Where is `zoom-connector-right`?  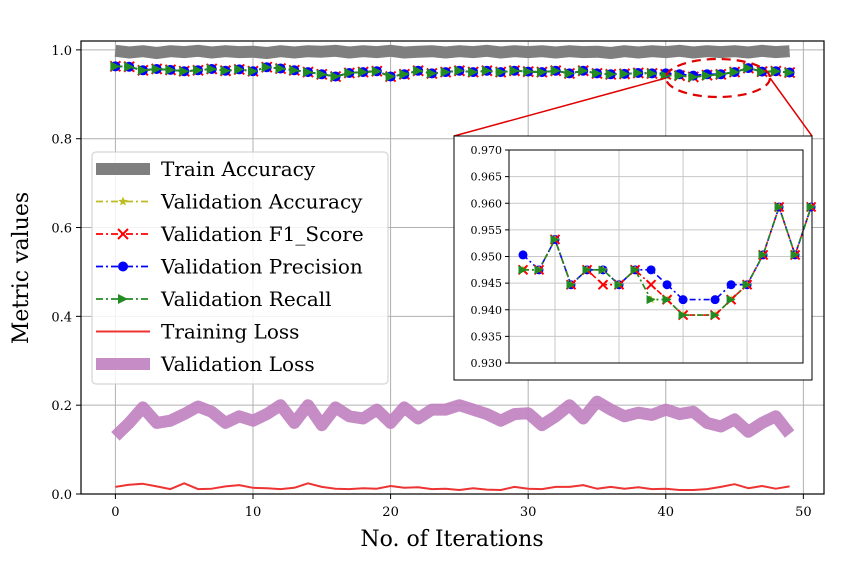
zoom-connector-right is located at coordinates (791, 107).